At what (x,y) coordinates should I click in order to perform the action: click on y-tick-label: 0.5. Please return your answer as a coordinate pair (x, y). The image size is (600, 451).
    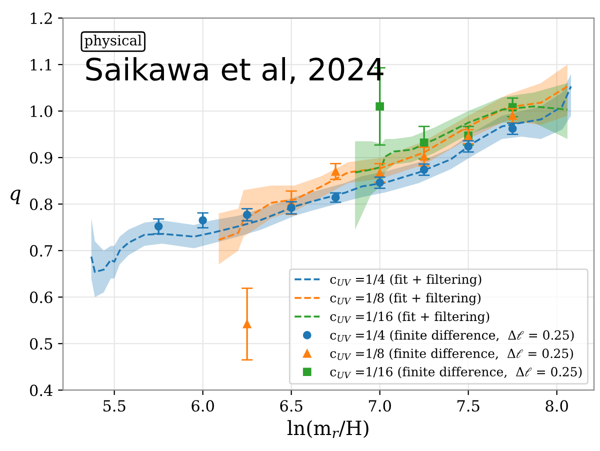
    Looking at the image, I should click on (41, 344).